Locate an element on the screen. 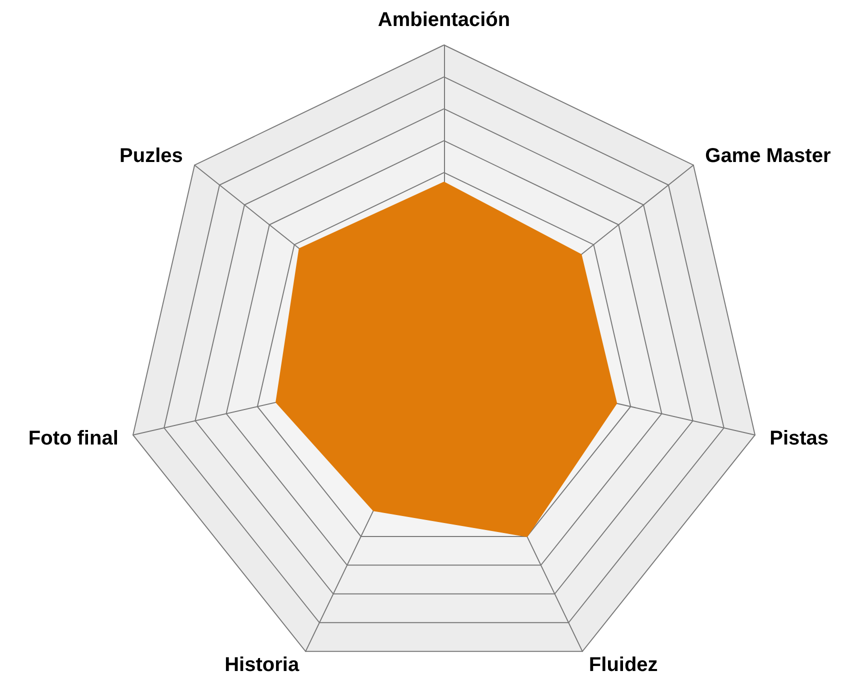 The height and width of the screenshot is (693, 866). spoke-label: Foto final is located at coordinates (73, 438).